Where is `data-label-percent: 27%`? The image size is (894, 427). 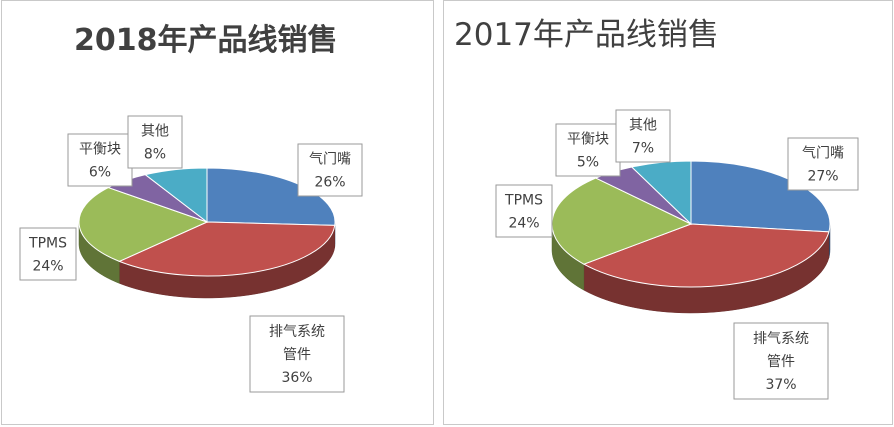 data-label-percent: 27% is located at coordinates (822, 177).